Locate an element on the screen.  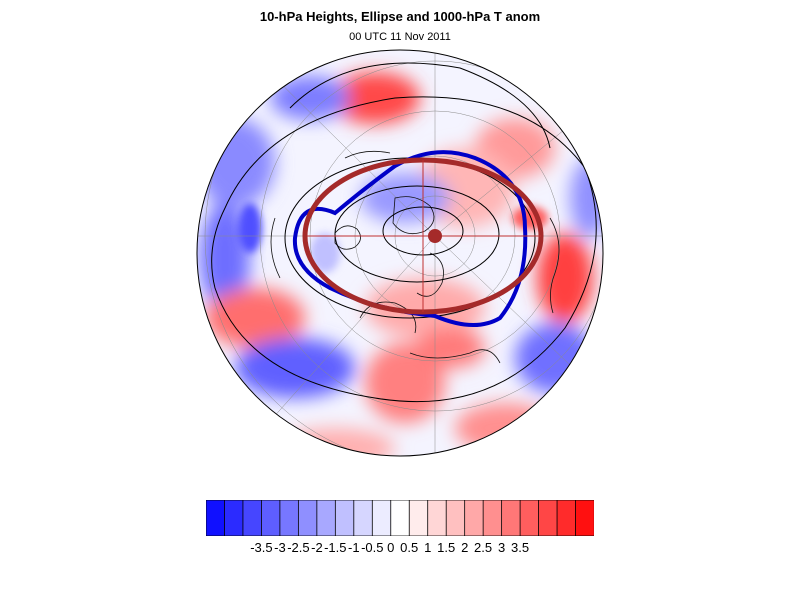
colorbar-tick-label: 3.5 is located at coordinates (520, 547).